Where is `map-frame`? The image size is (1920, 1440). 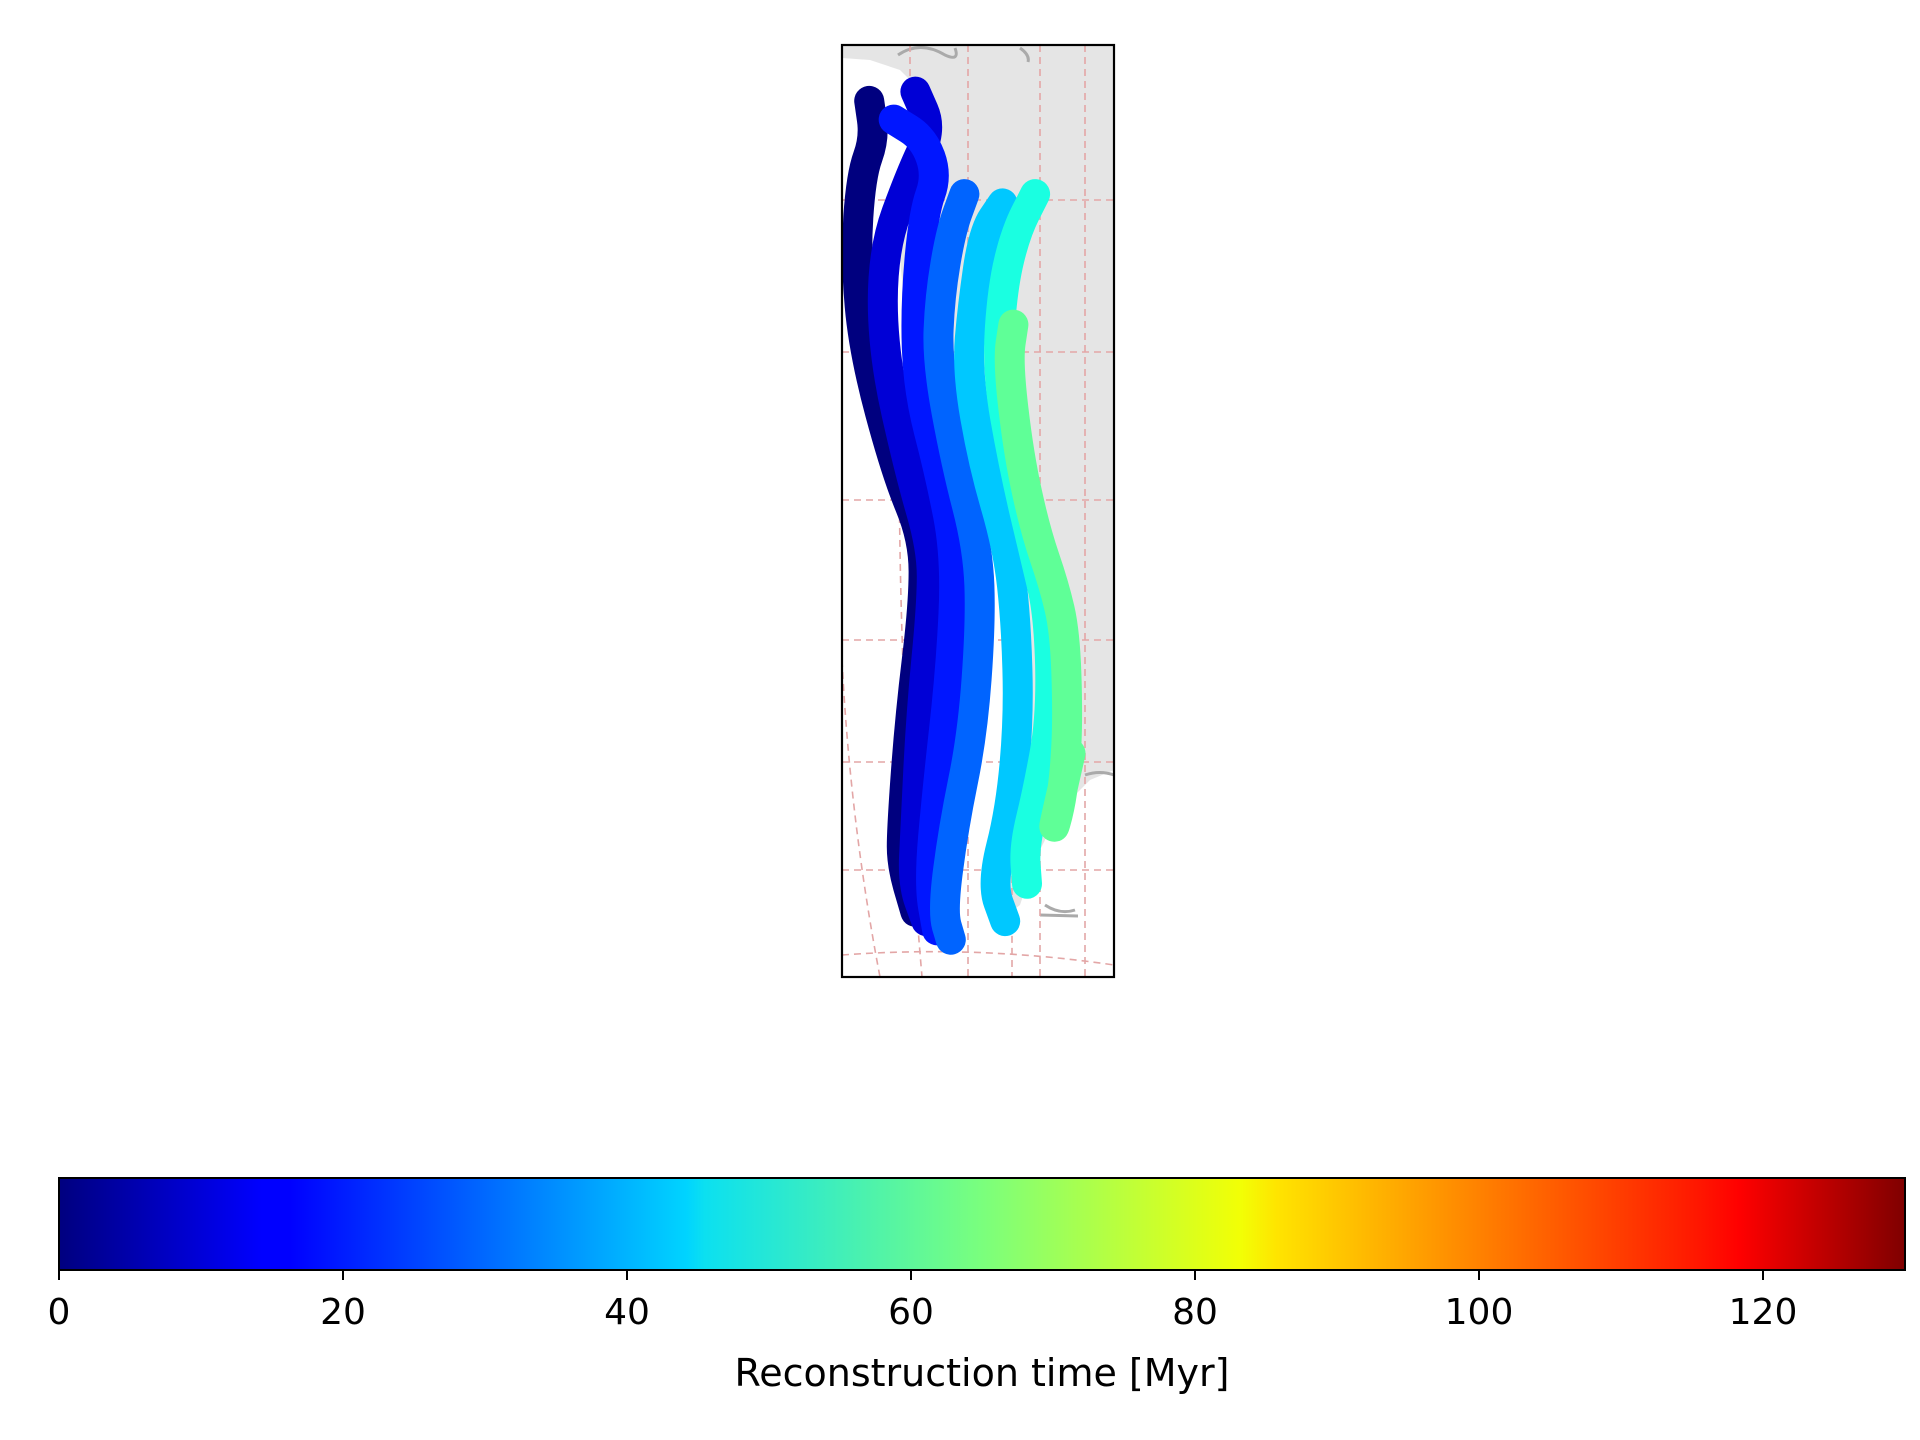 map-frame is located at coordinates (978, 511).